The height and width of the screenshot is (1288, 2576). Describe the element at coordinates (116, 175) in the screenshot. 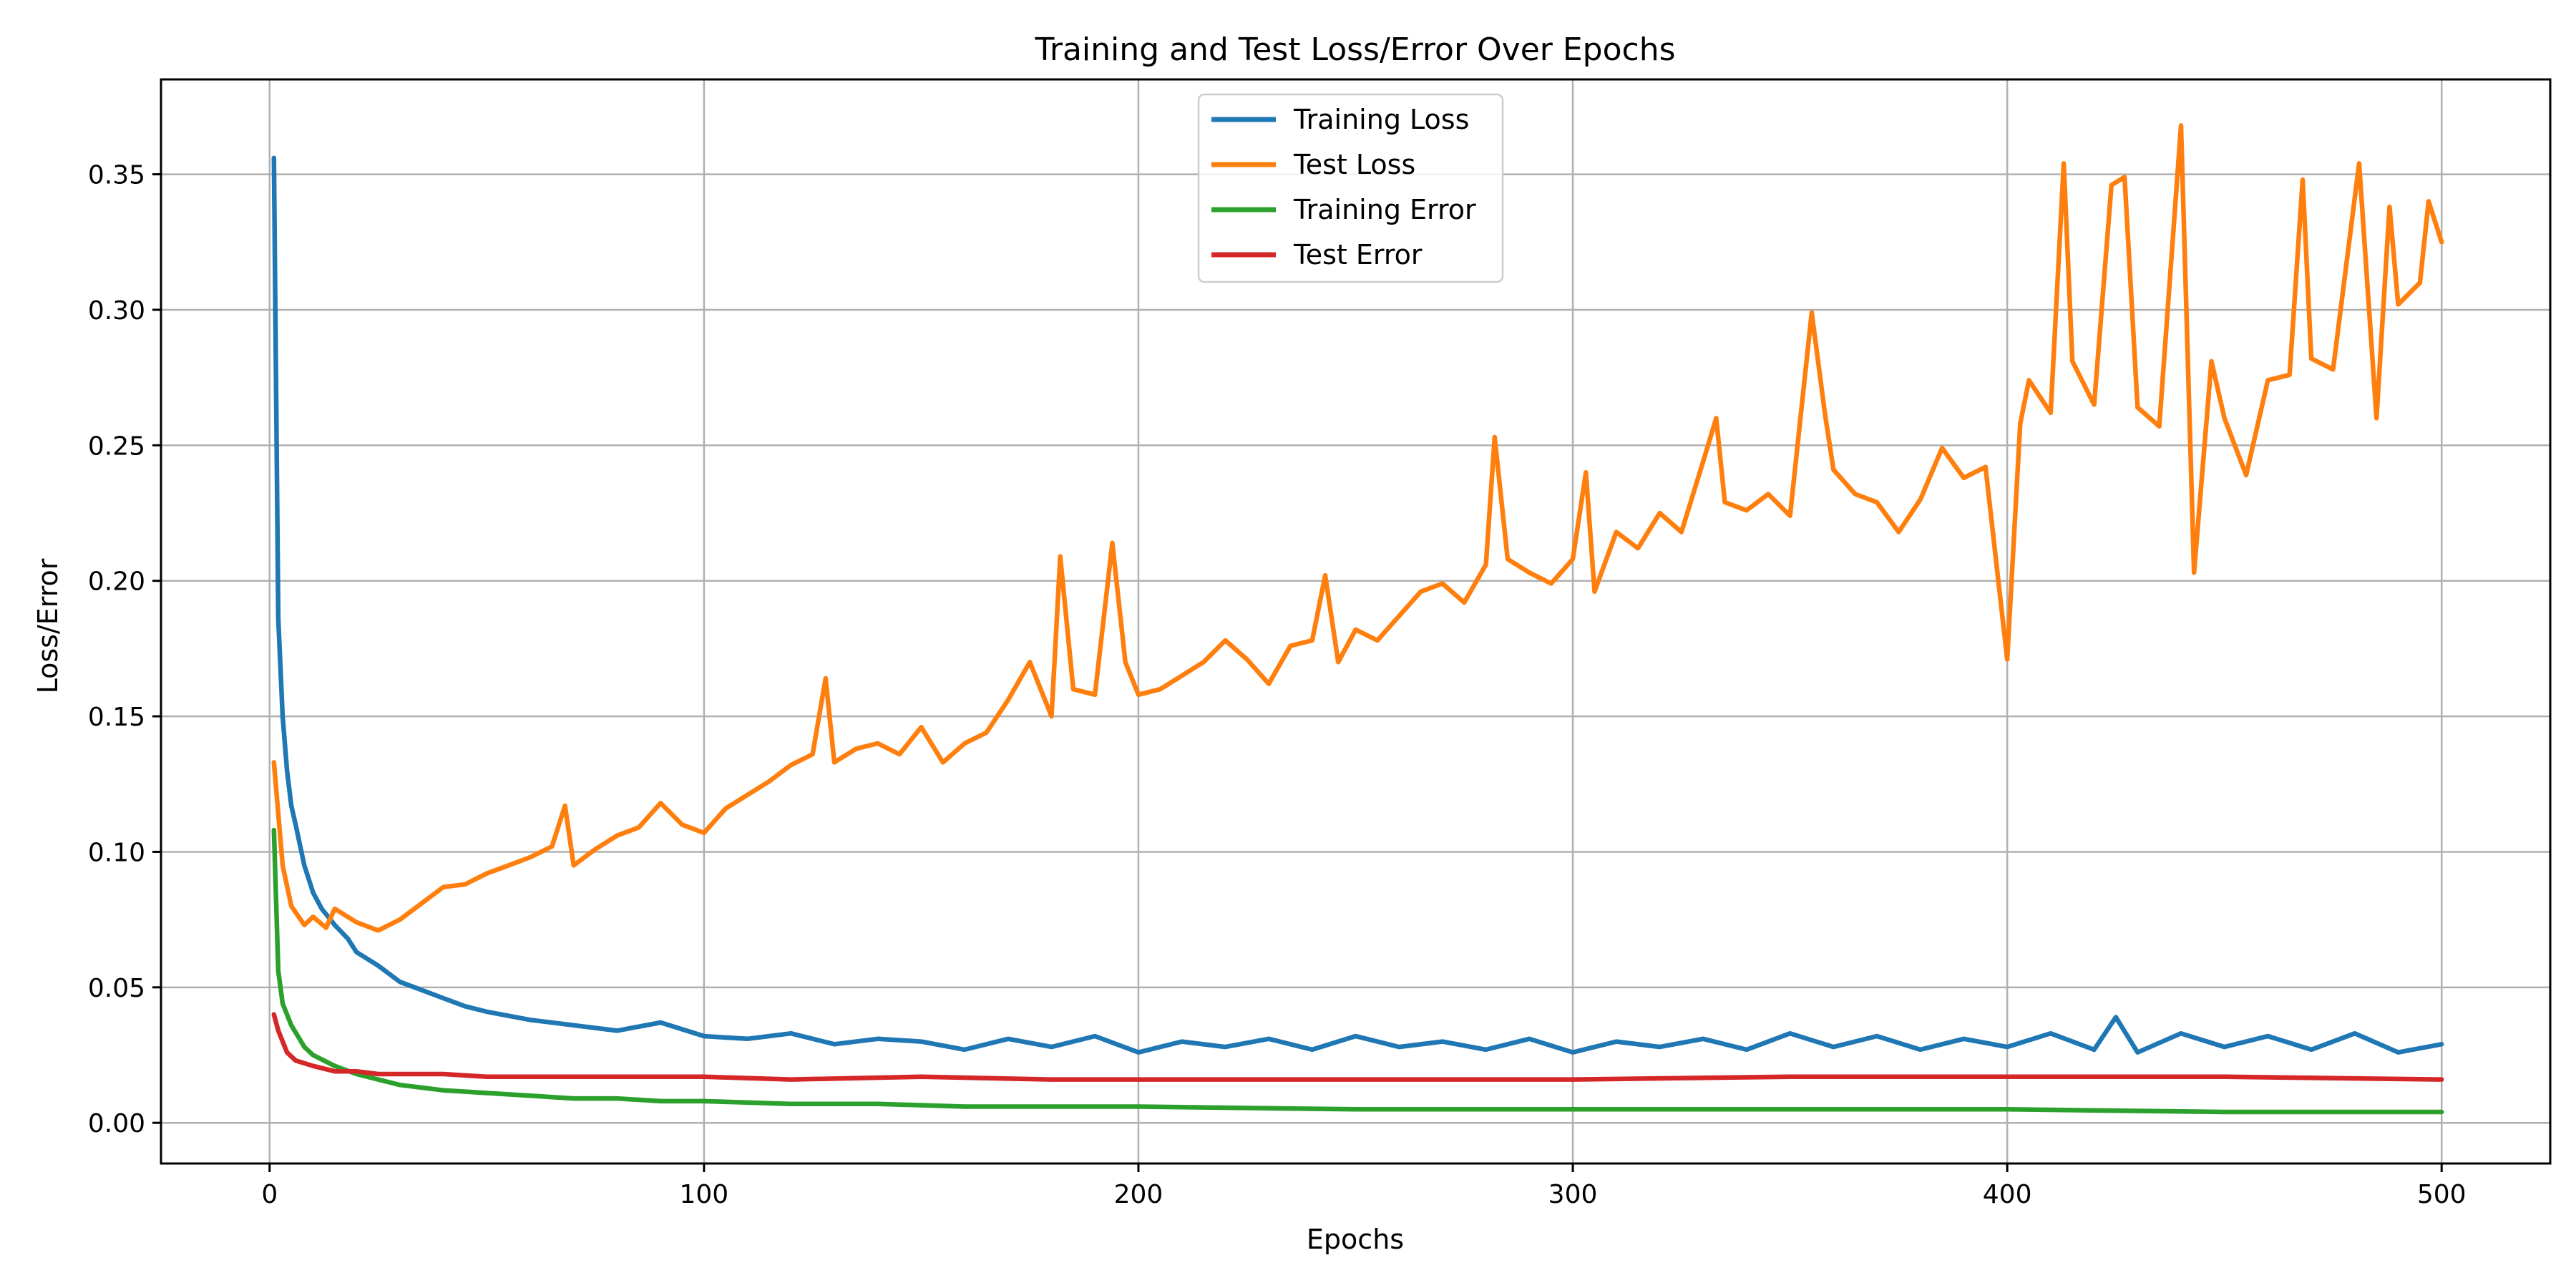

I see `y-tick-label: 0.35` at that location.